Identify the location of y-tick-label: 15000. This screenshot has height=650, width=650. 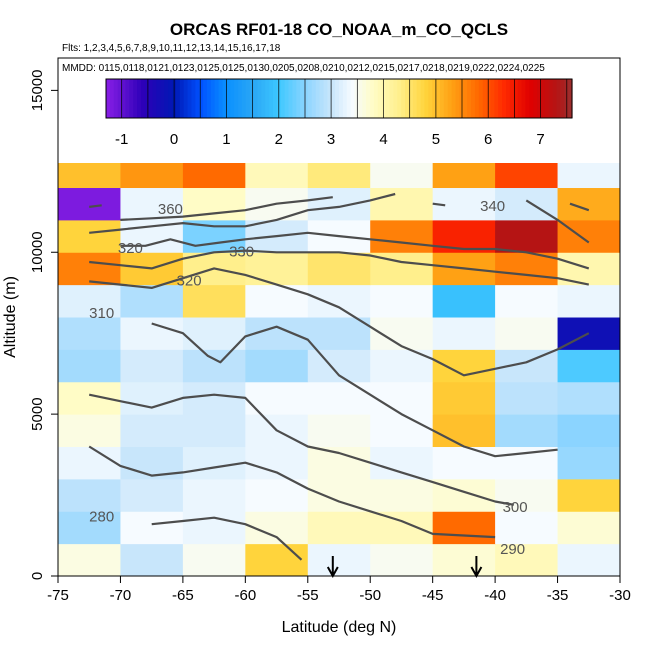
(37, 91).